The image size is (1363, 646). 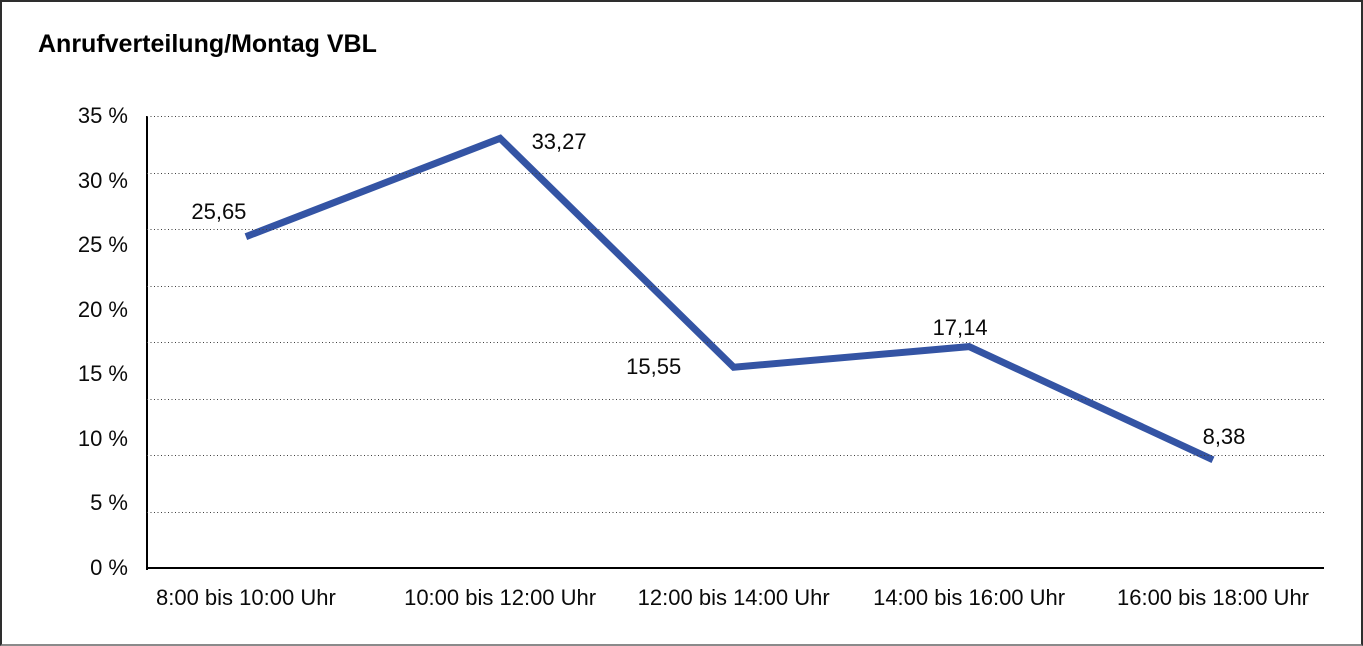 I want to click on y-axis-tick-label: 0 %, so click(x=109, y=567).